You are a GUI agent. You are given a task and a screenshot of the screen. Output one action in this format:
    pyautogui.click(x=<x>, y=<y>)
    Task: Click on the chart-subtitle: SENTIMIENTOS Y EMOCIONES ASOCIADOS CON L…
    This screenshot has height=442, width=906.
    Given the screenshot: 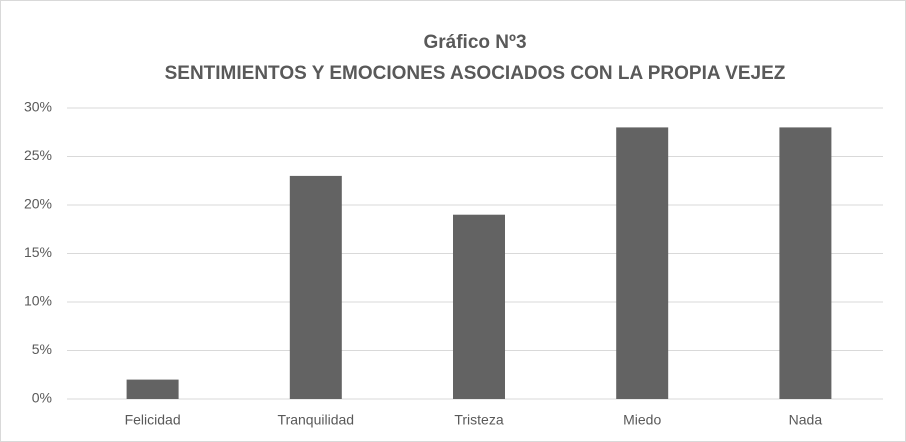 What is the action you would take?
    pyautogui.click(x=475, y=73)
    